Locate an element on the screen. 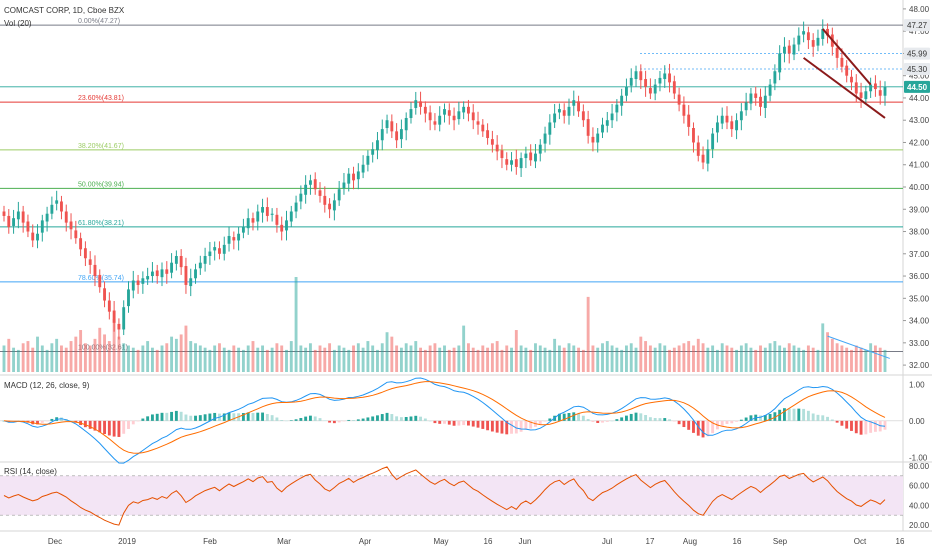  price-tag-box is located at coordinates (917, 69).